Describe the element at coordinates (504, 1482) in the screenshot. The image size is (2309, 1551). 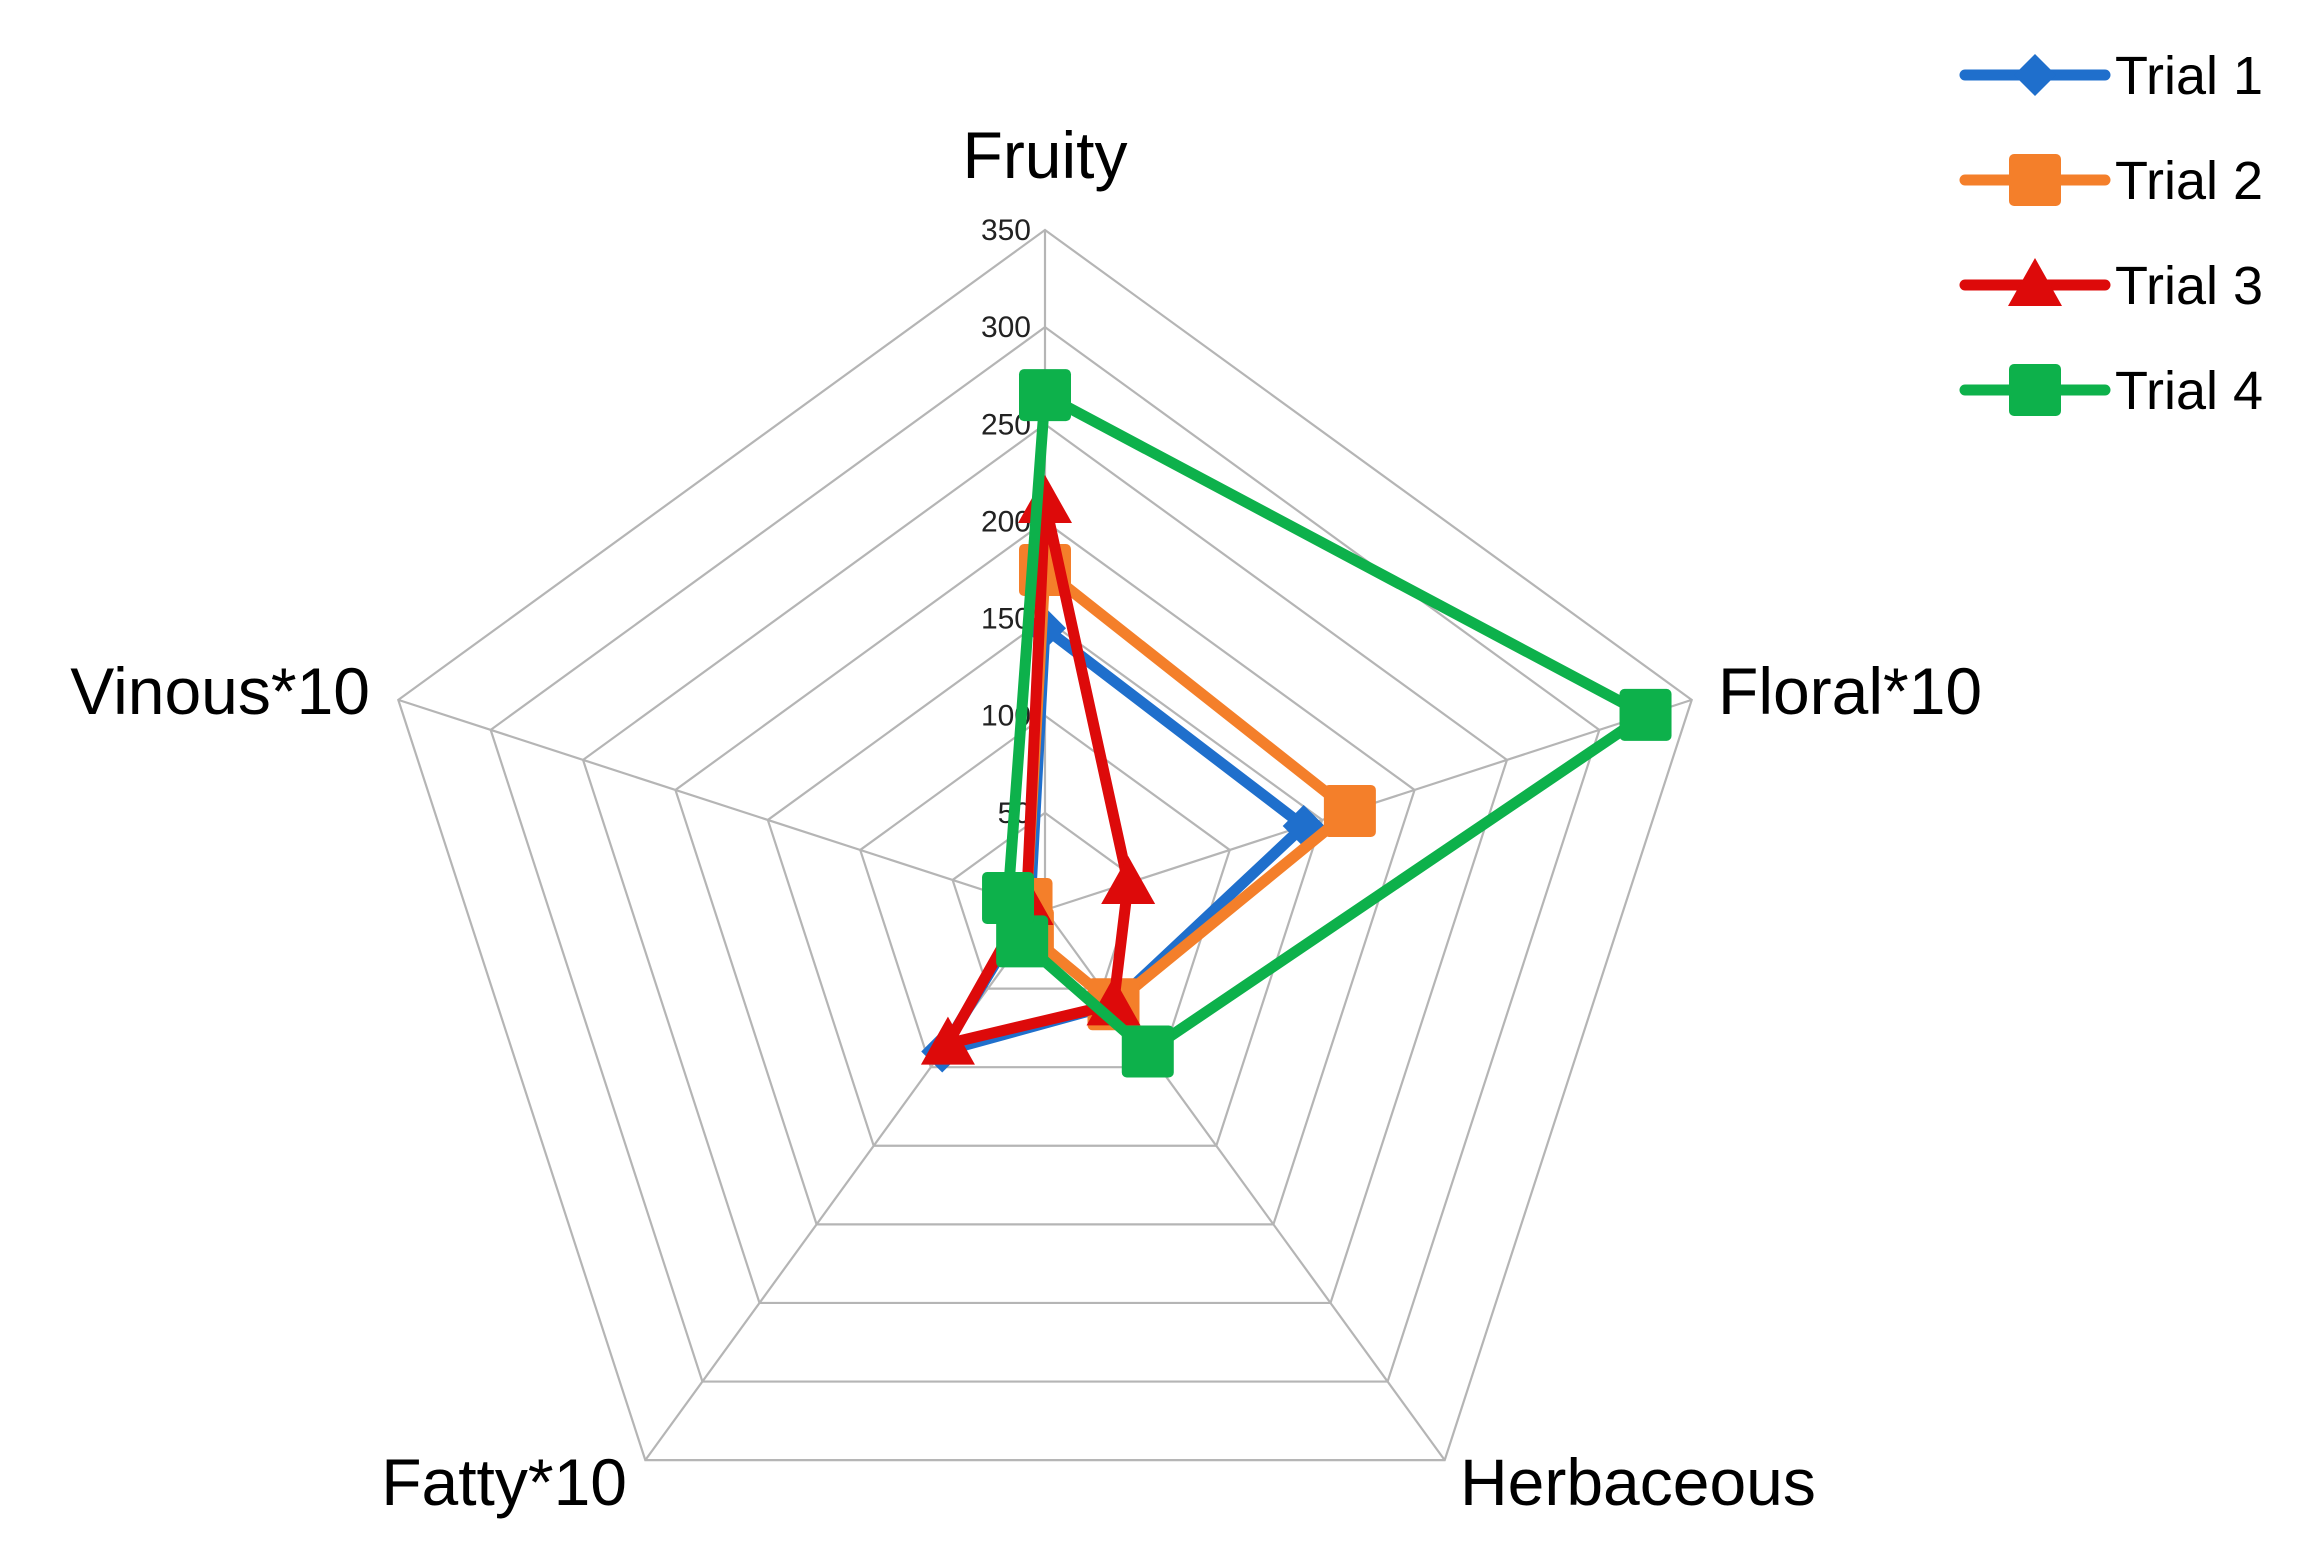
I see `axis-label-fatty: Fatty*10` at that location.